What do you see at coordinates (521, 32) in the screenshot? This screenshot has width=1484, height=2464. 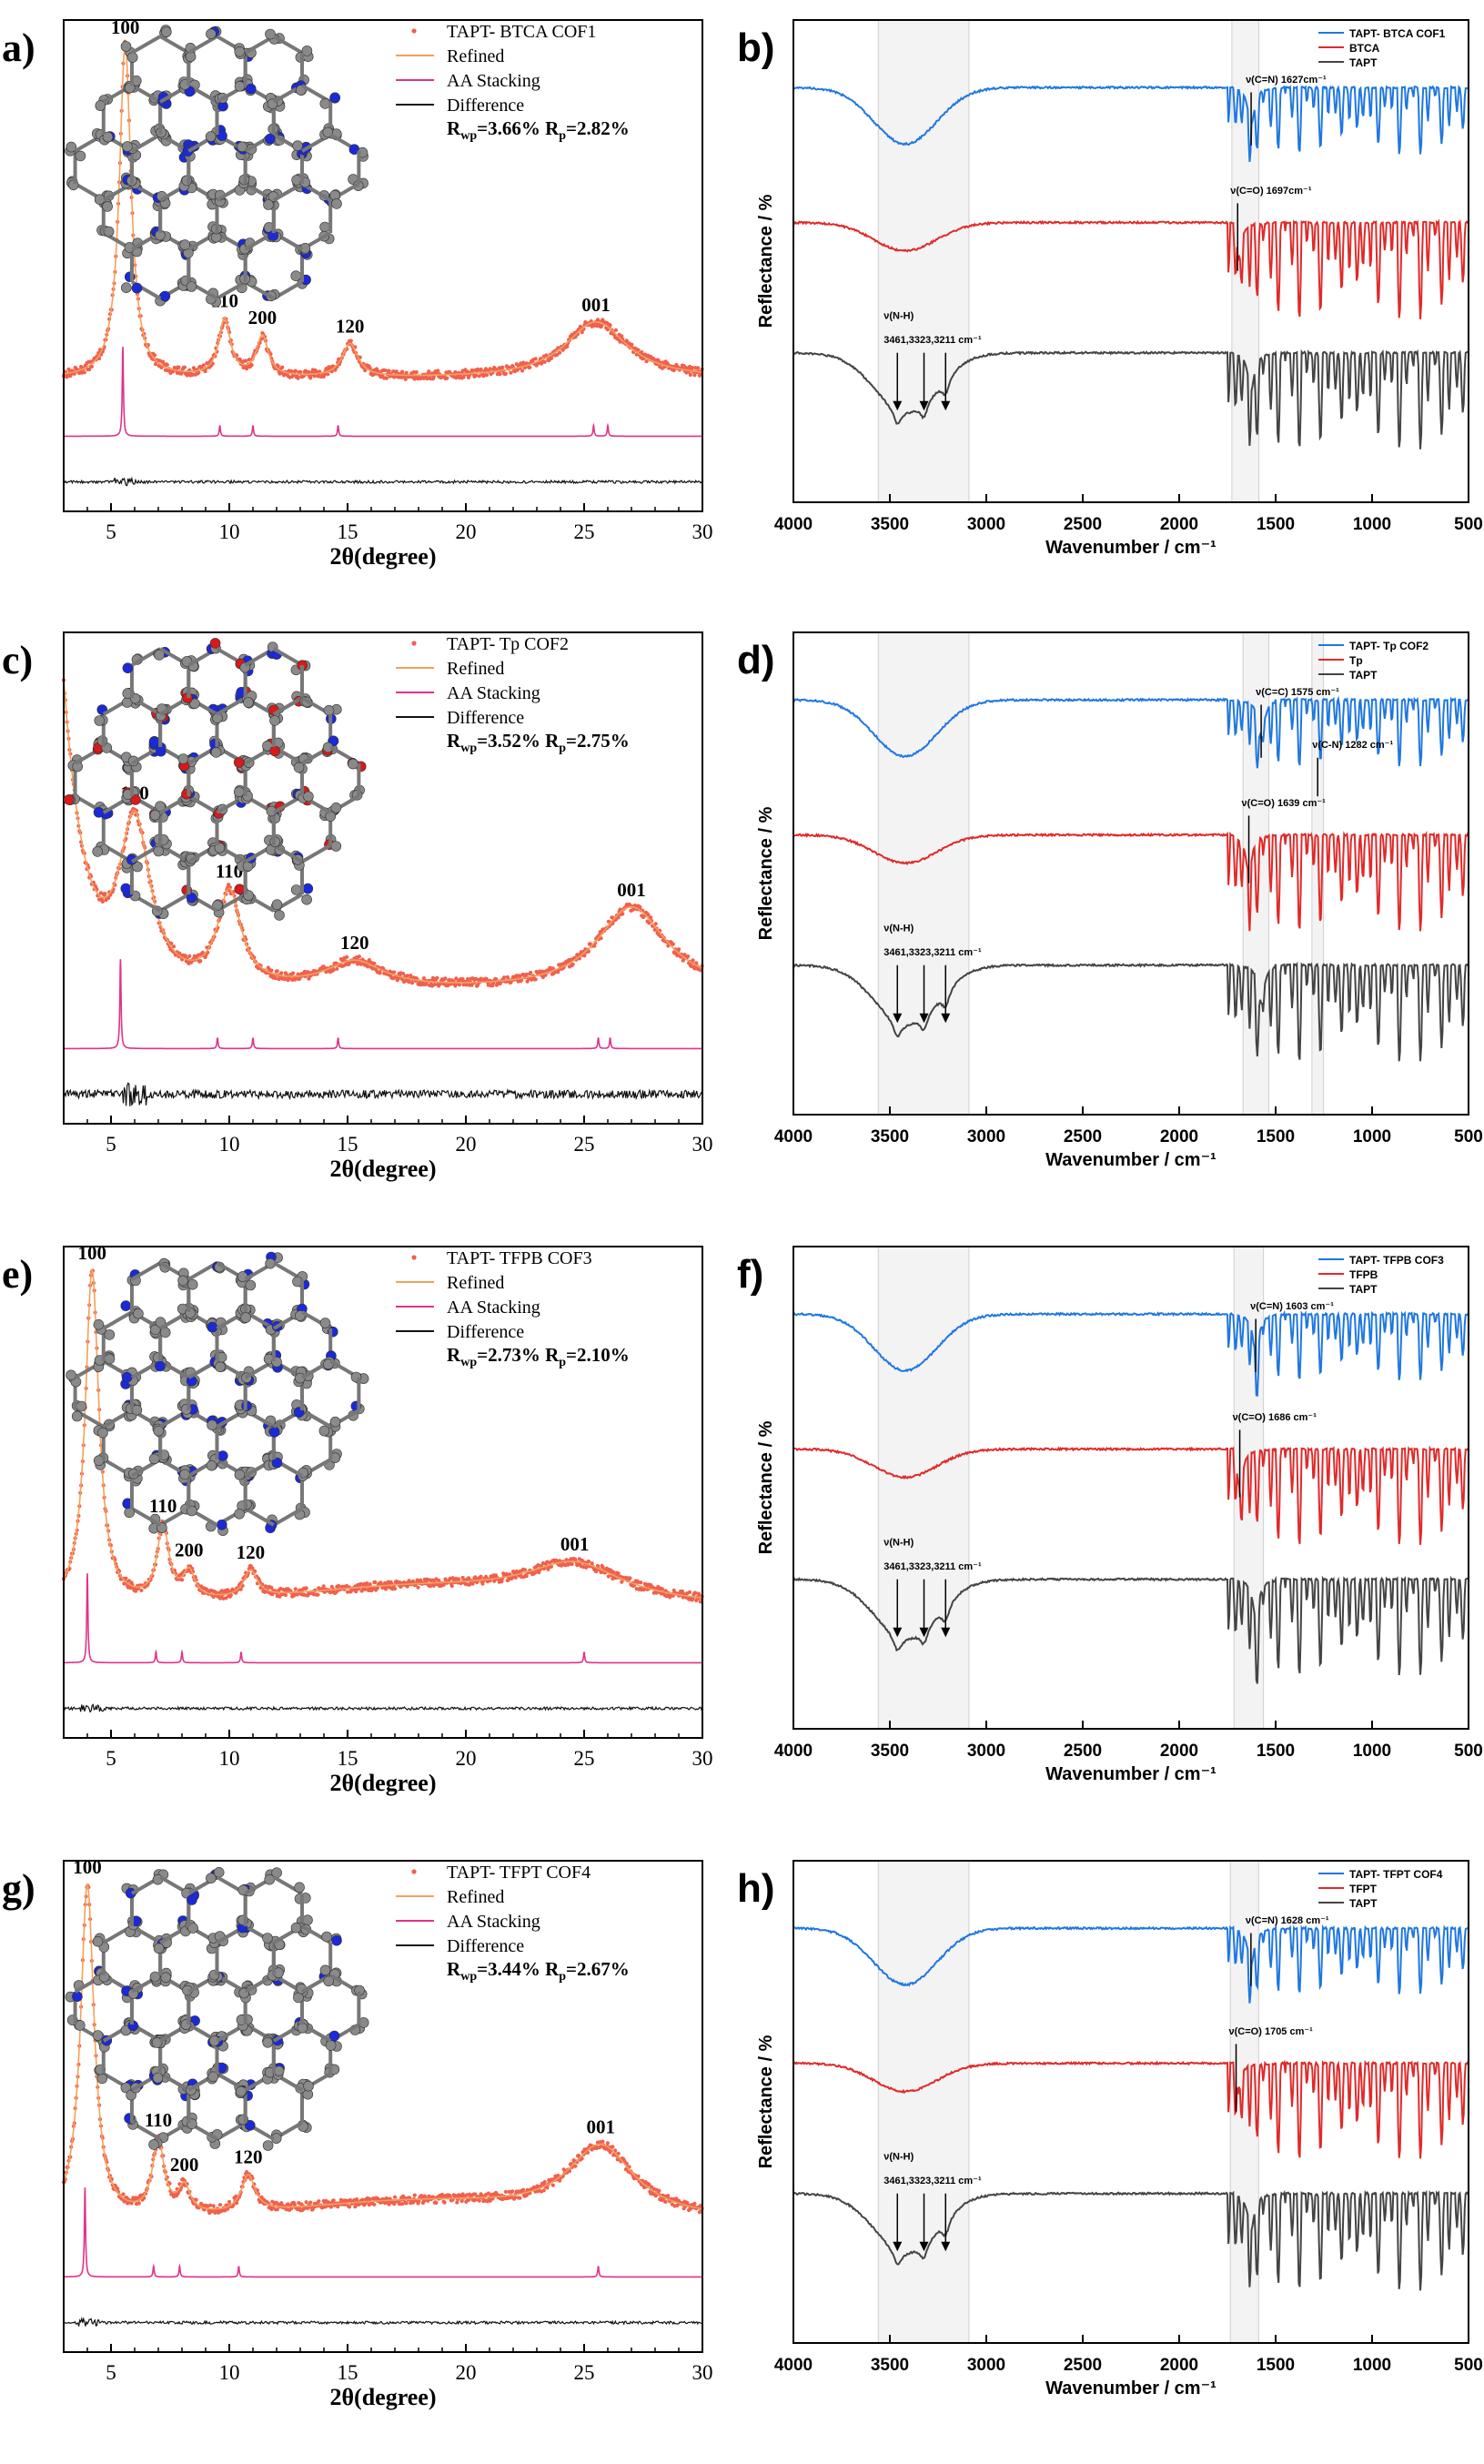 I see `legend-label: TAPT- BTCA COF1` at bounding box center [521, 32].